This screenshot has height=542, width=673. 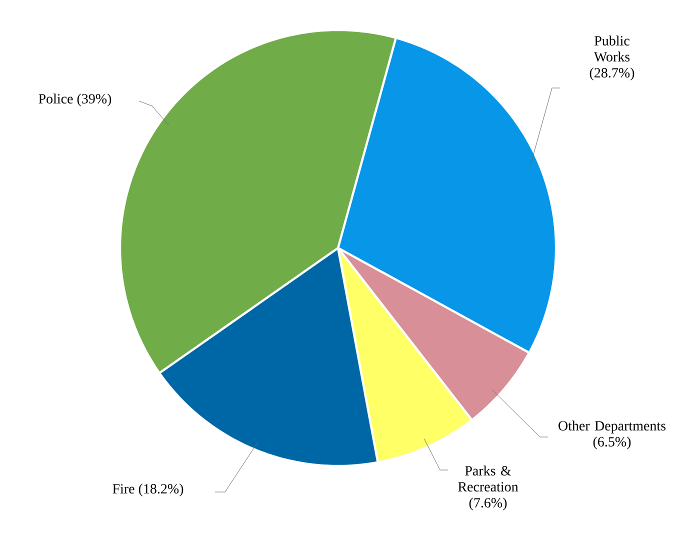 I want to click on data-label: (39%), so click(x=94, y=100).